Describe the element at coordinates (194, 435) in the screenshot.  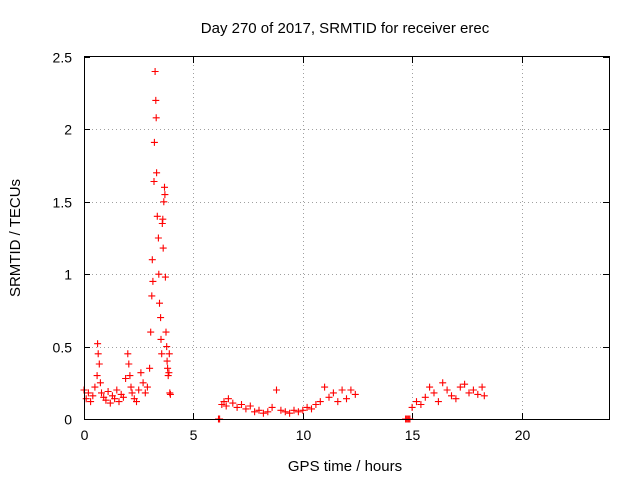
I see `x-tick-label: 5` at that location.